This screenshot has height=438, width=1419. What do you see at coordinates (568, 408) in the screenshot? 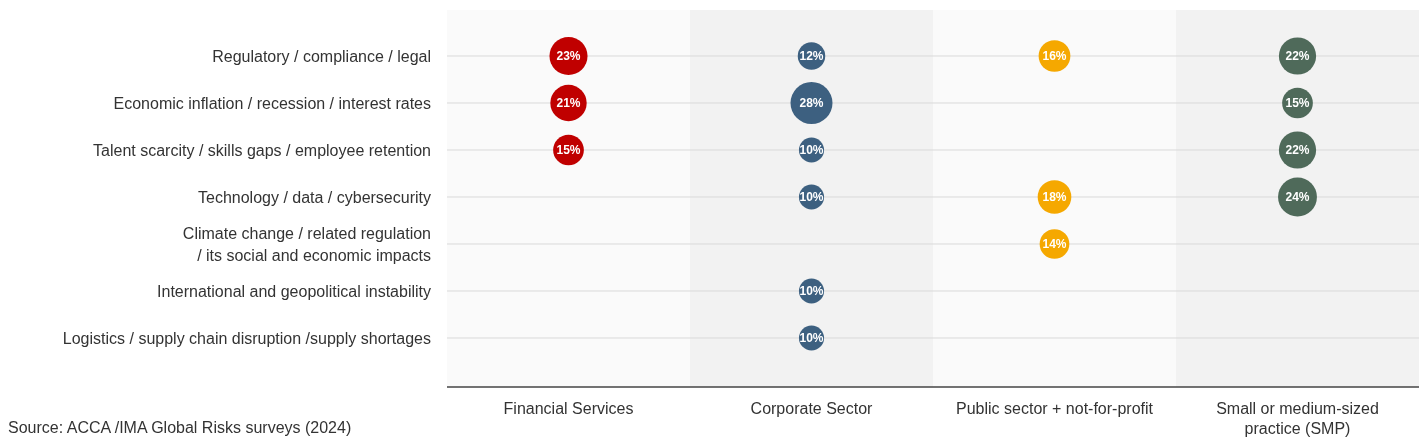
I see `x-tick-label: Financial Services` at bounding box center [568, 408].